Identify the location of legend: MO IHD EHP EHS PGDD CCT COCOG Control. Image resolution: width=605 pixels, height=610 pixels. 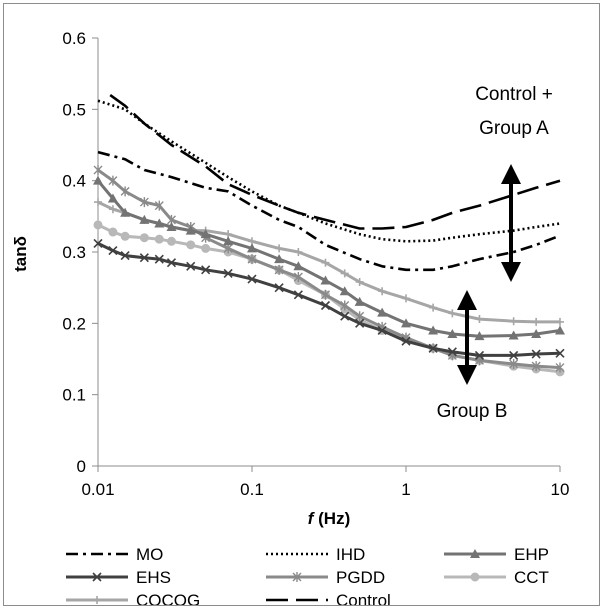
(307, 577).